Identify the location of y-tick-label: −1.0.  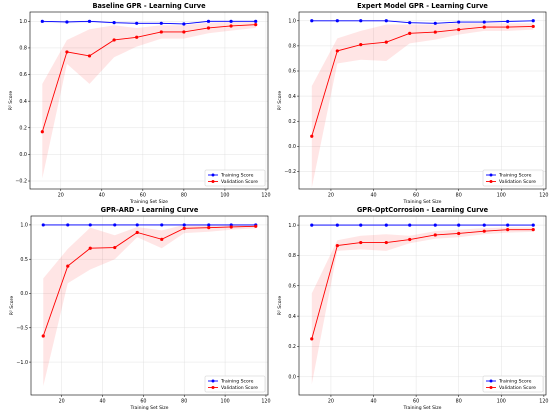
(22, 363).